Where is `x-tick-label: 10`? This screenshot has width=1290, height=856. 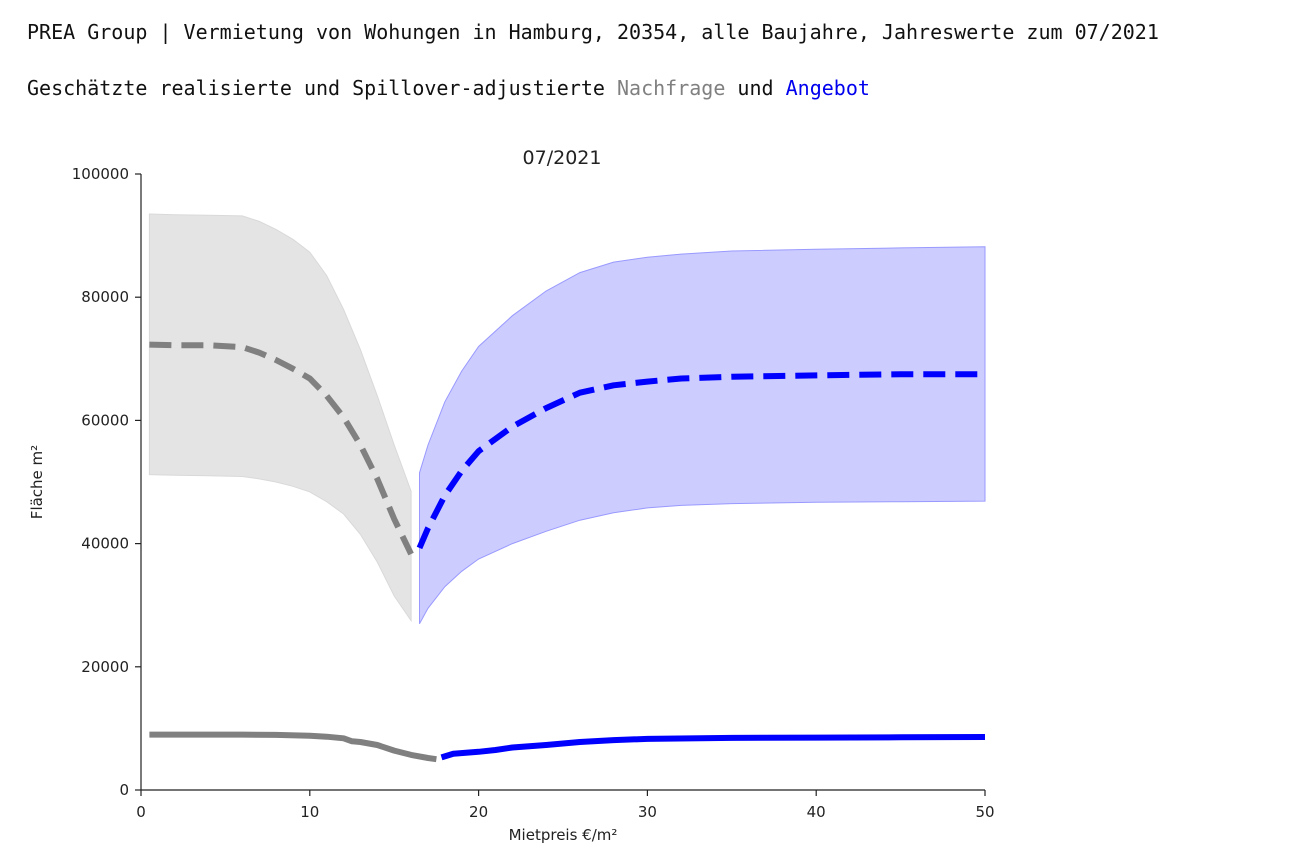
x-tick-label: 10 is located at coordinates (309, 812).